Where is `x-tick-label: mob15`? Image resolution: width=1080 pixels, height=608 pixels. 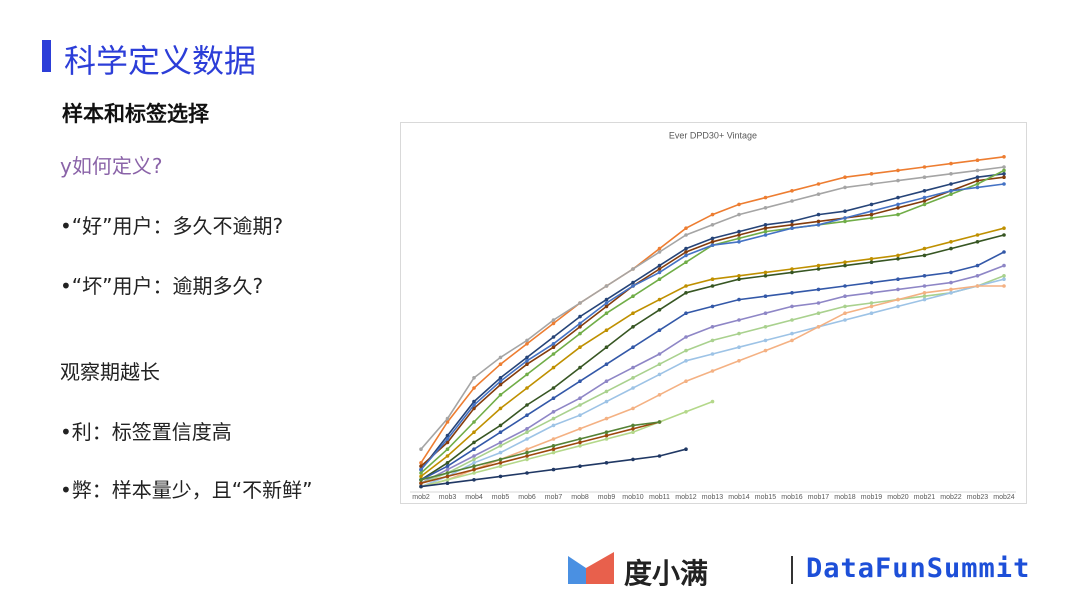
x-tick-label: mob15 is located at coordinates (766, 497).